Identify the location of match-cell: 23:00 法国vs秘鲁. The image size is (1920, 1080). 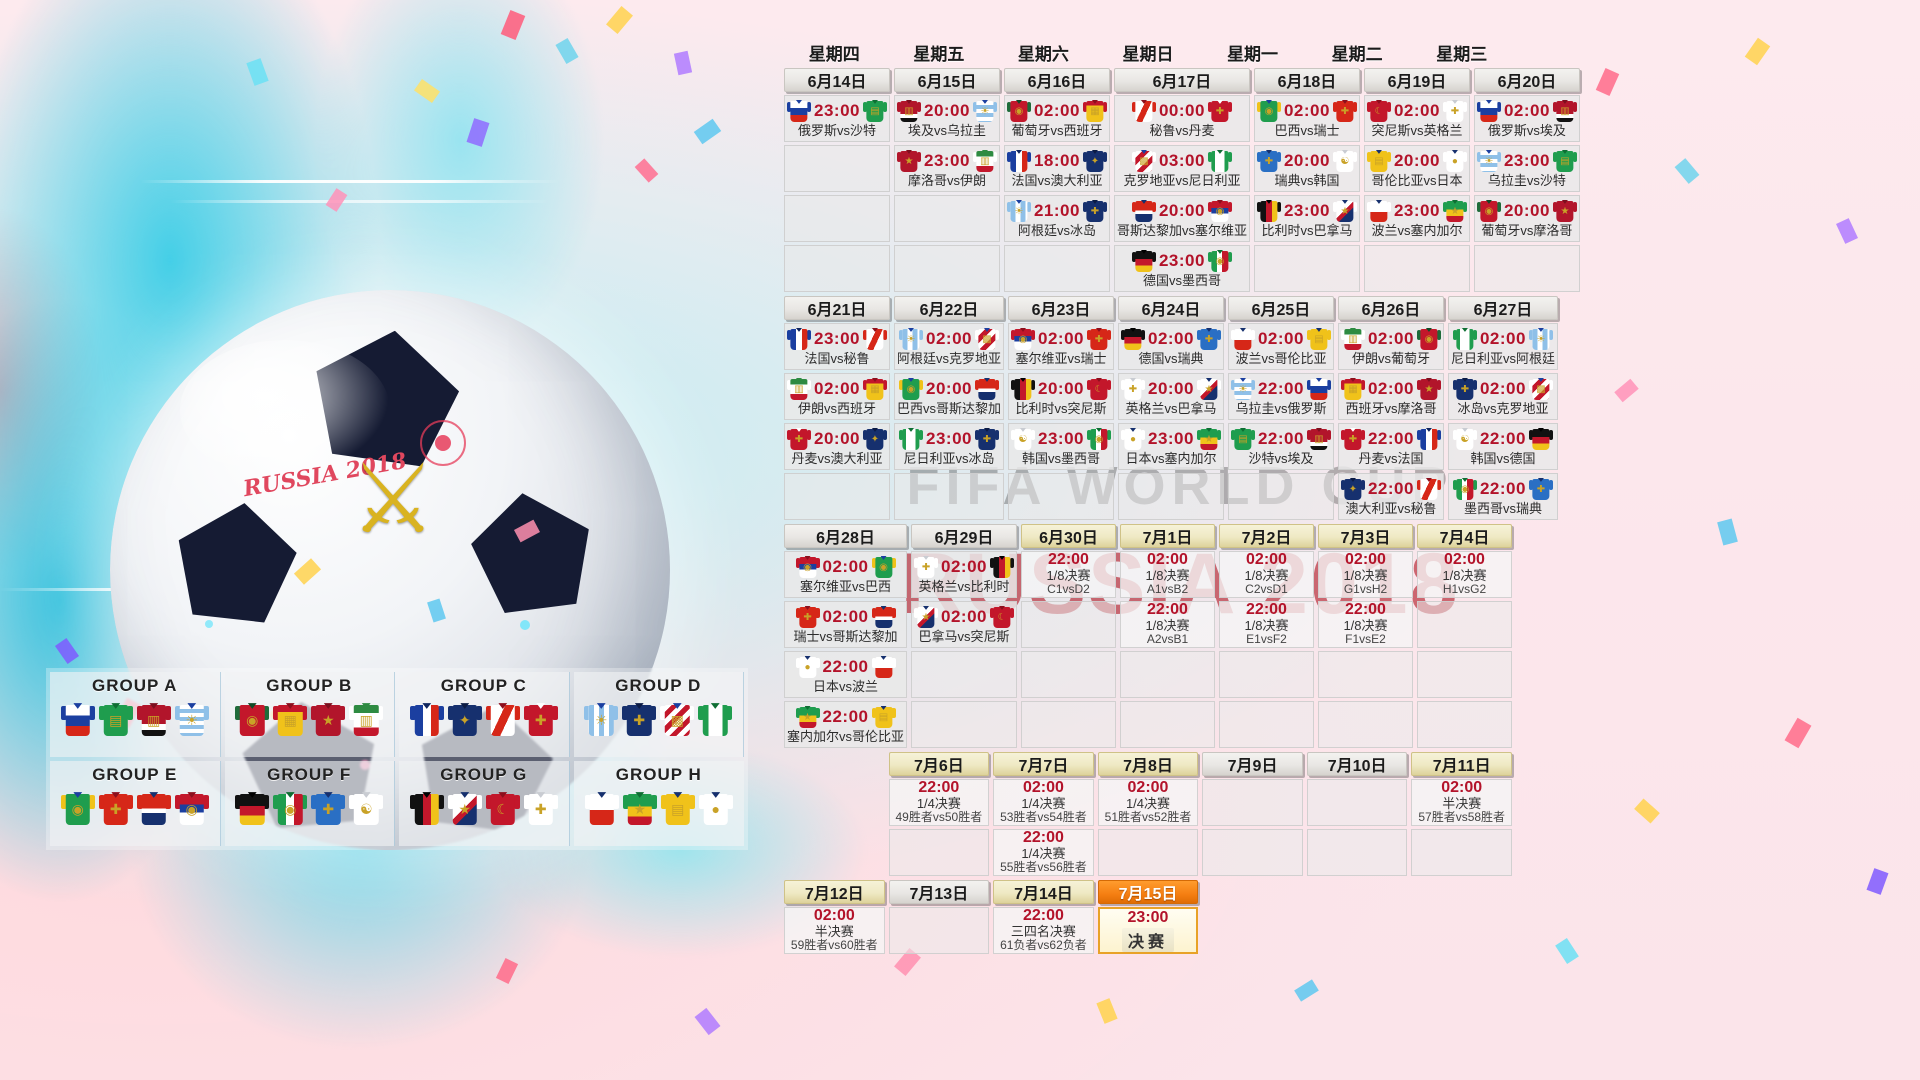
(837, 346).